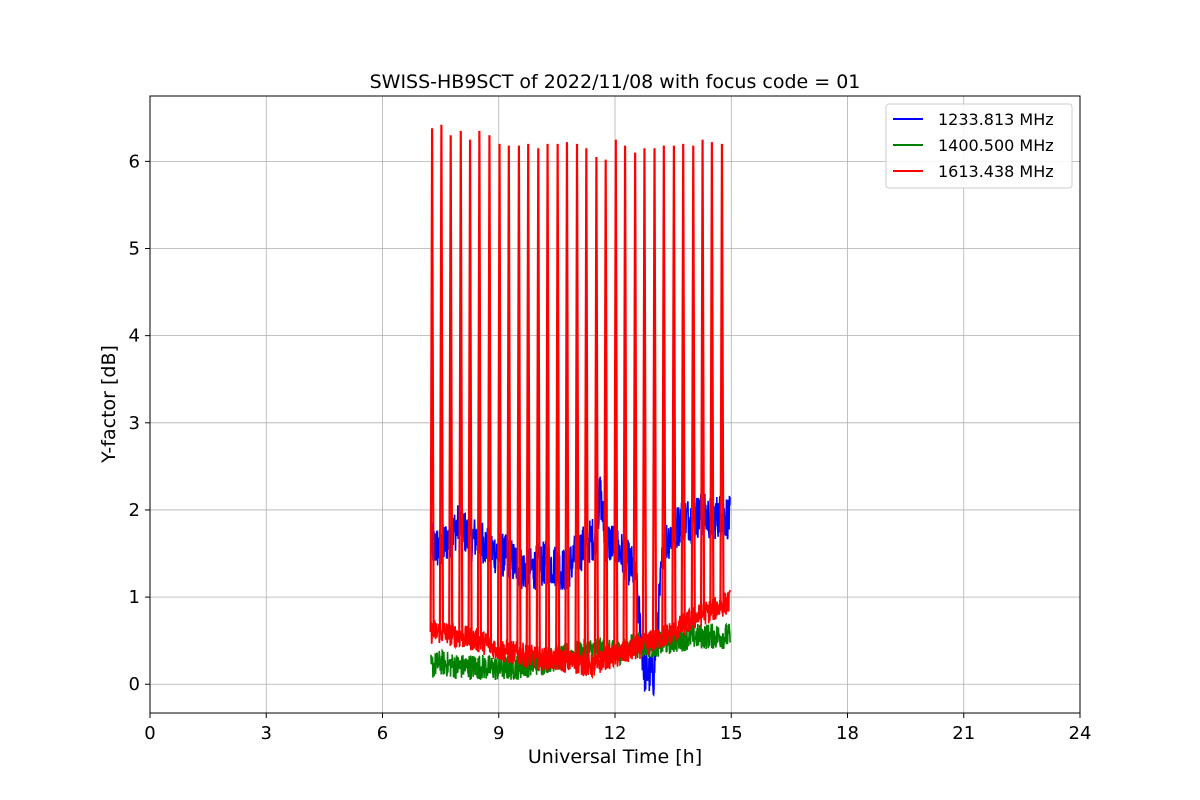 This screenshot has height=800, width=1200. What do you see at coordinates (134, 597) in the screenshot?
I see `y-tick-label: 1` at bounding box center [134, 597].